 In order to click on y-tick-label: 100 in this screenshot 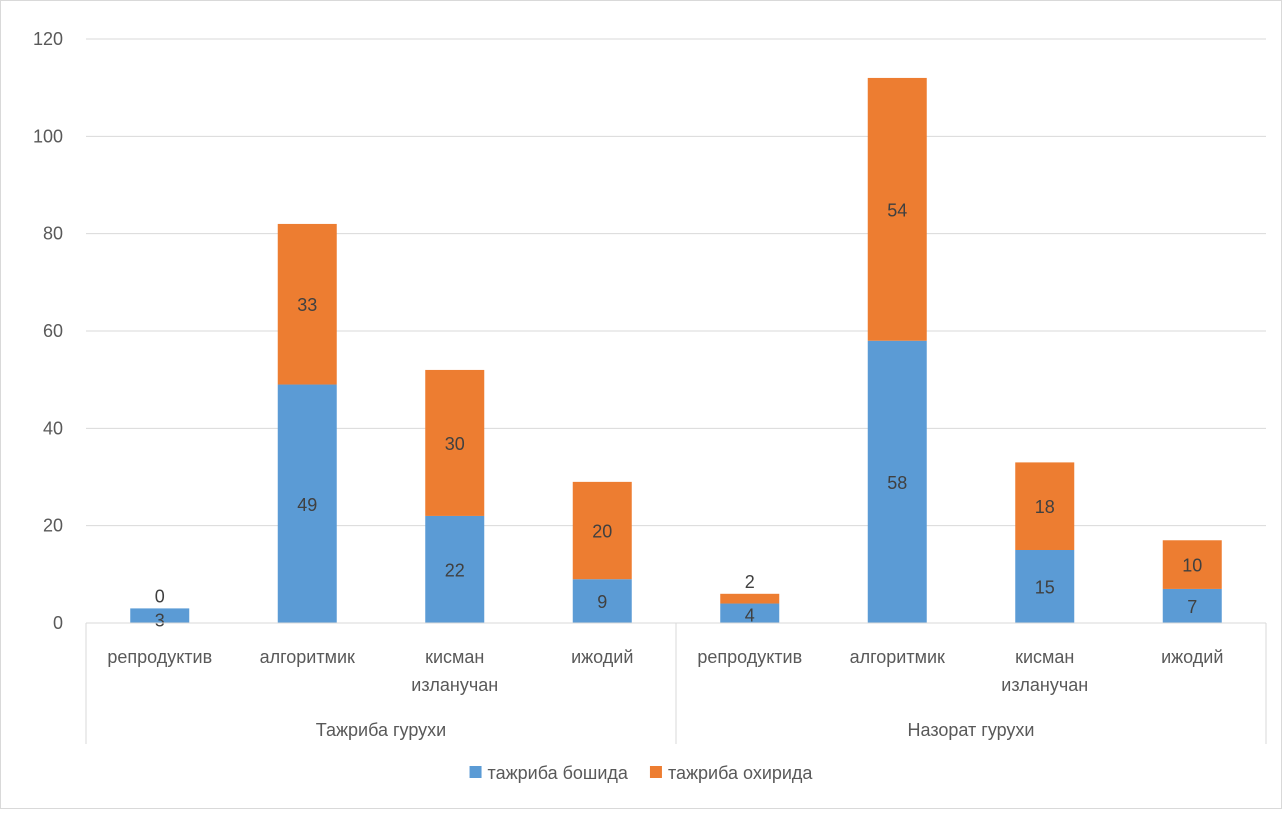, I will do `click(48, 136)`.